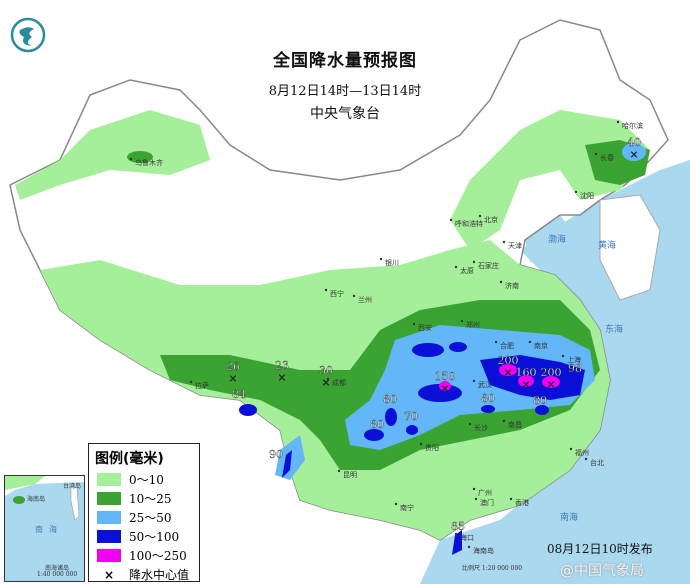 The image size is (690, 584). I want to click on city-label: 西宁, so click(337, 293).